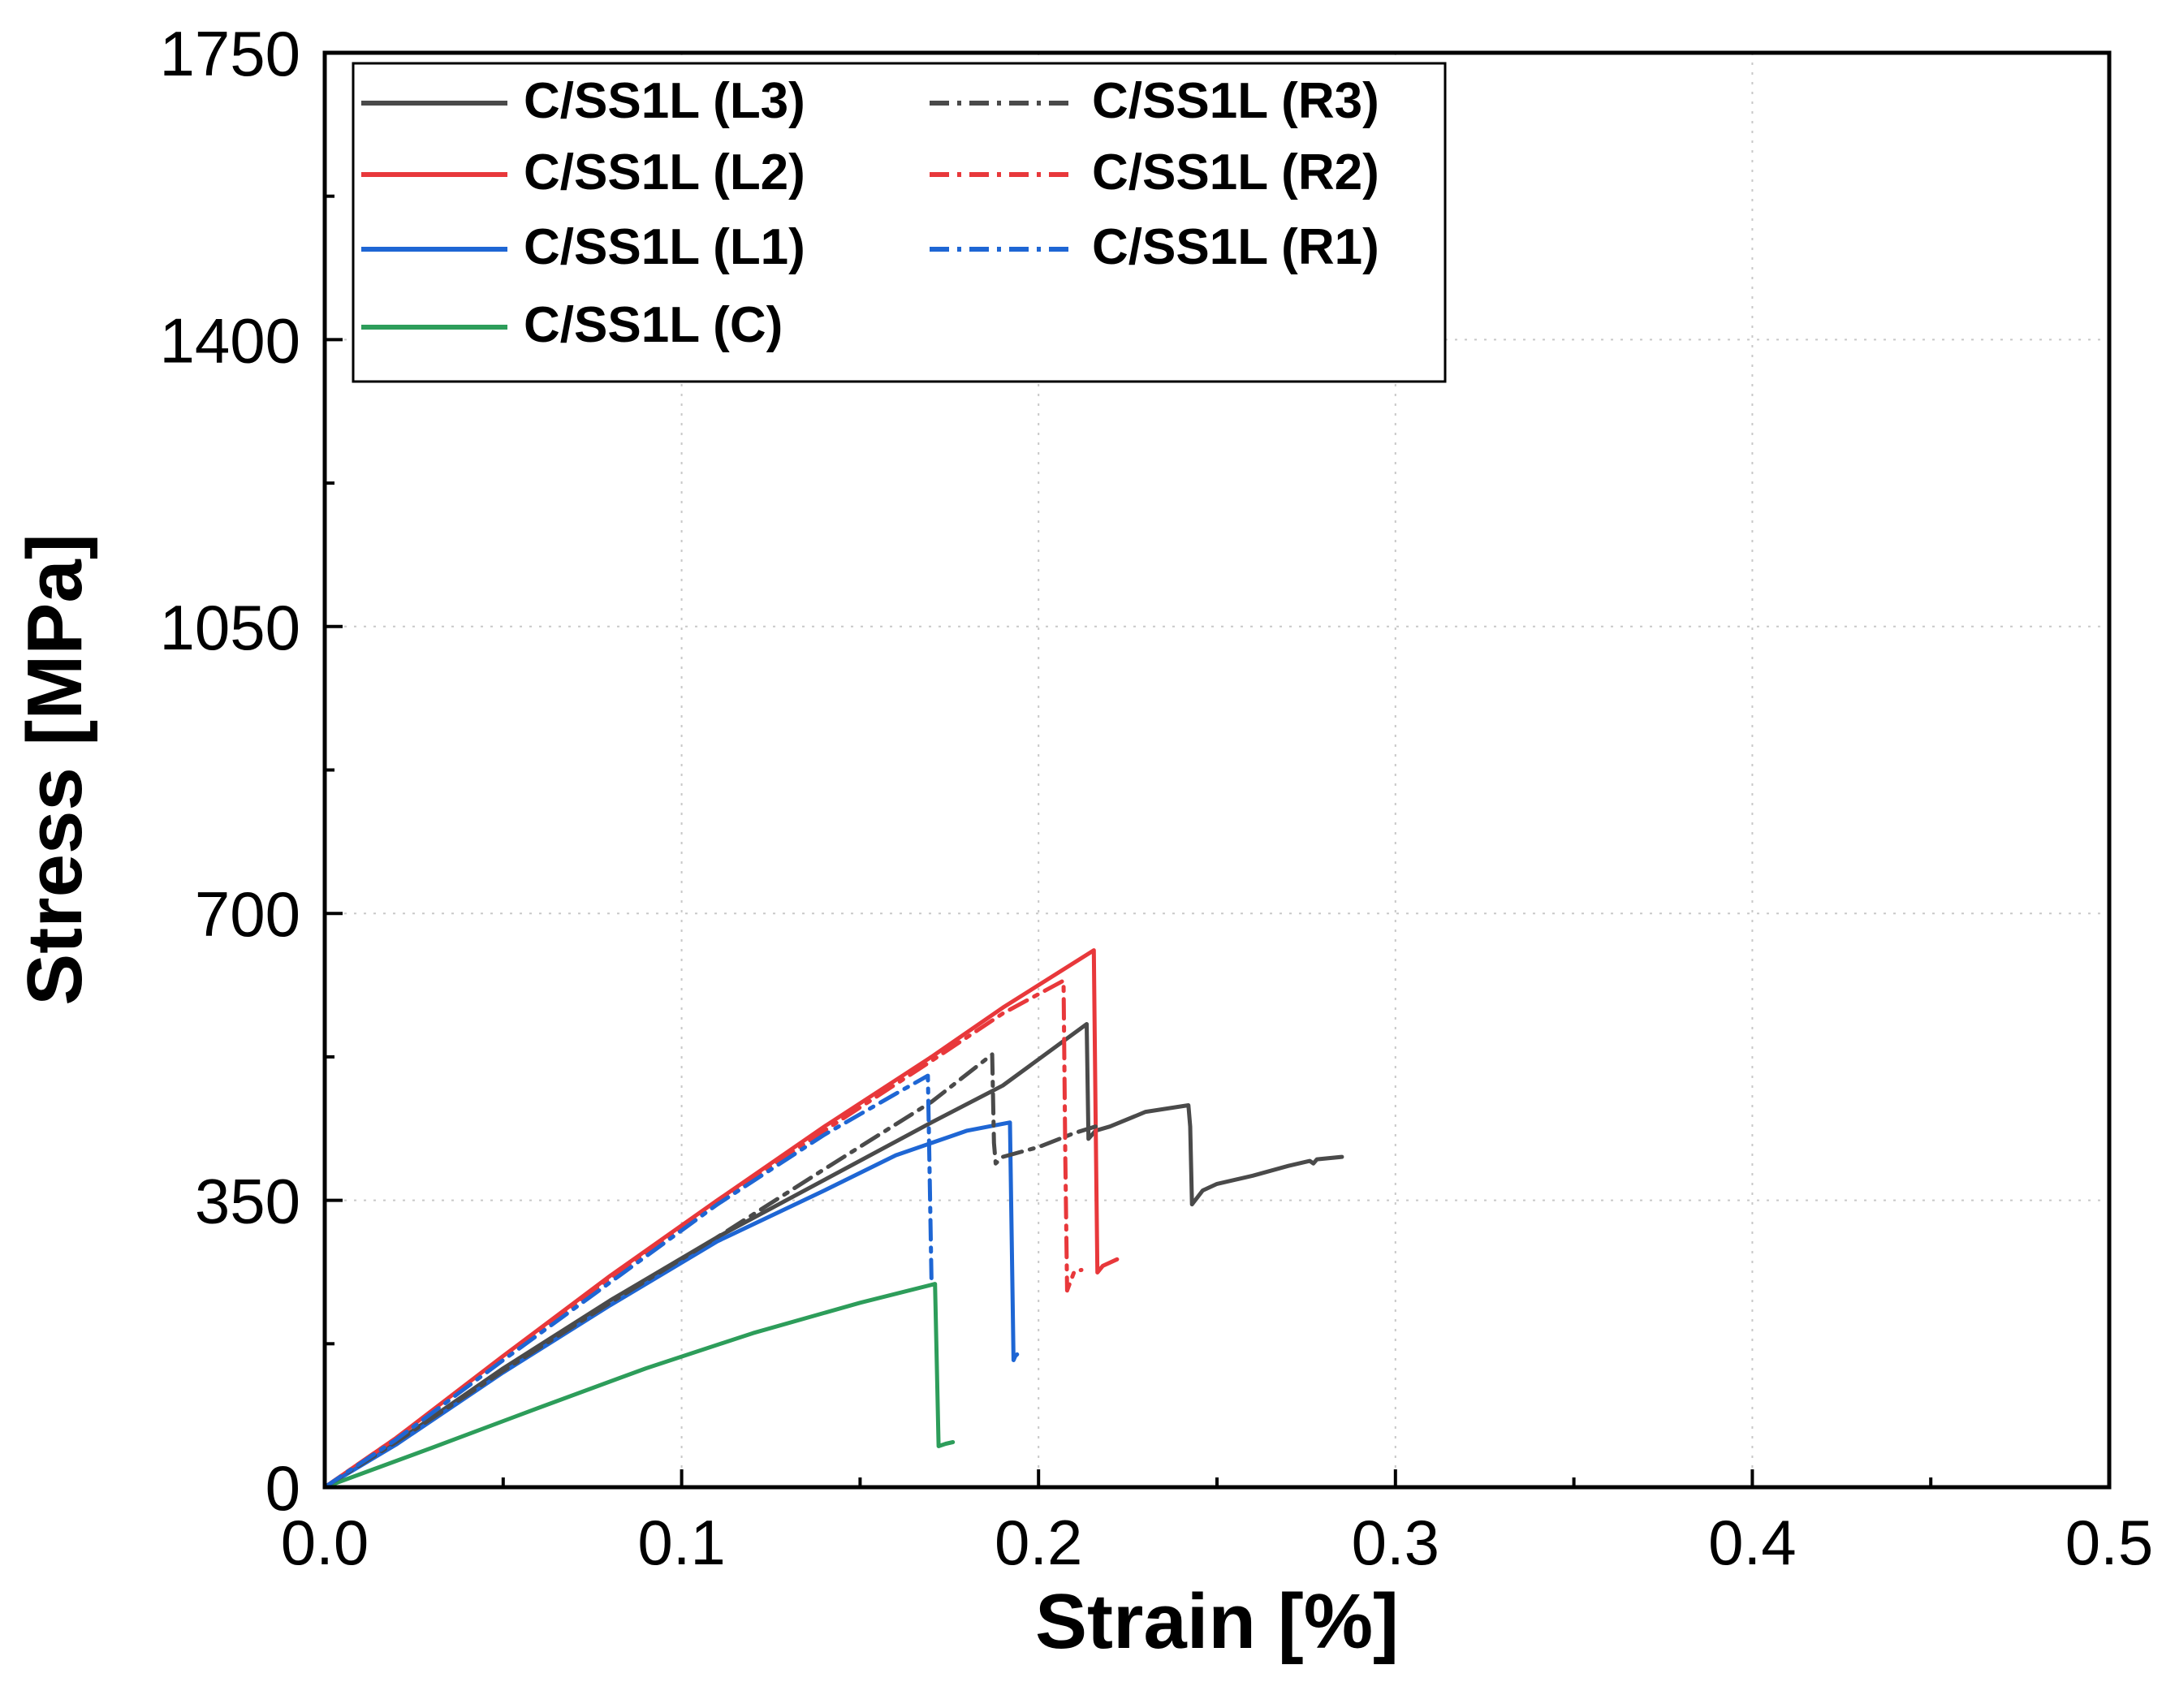 The height and width of the screenshot is (1708, 2162). Describe the element at coordinates (1217, 1622) in the screenshot. I see `x-axis-title: Strain [%]` at that location.